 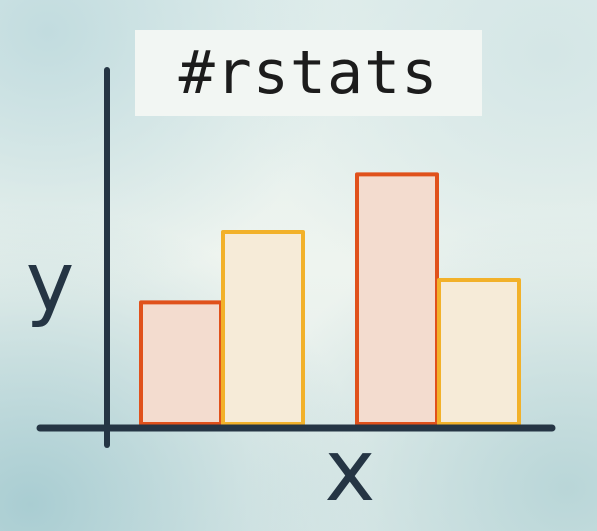 What do you see at coordinates (350, 471) in the screenshot?
I see `x-axis-label: x` at bounding box center [350, 471].